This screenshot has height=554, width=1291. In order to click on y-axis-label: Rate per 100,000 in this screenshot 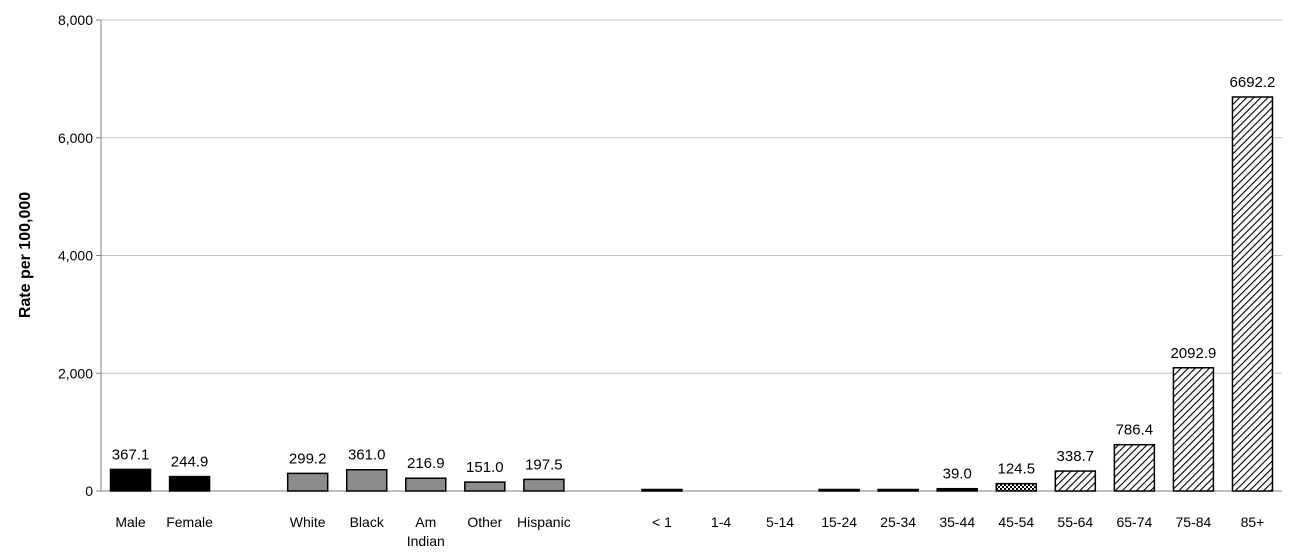, I will do `click(25, 255)`.